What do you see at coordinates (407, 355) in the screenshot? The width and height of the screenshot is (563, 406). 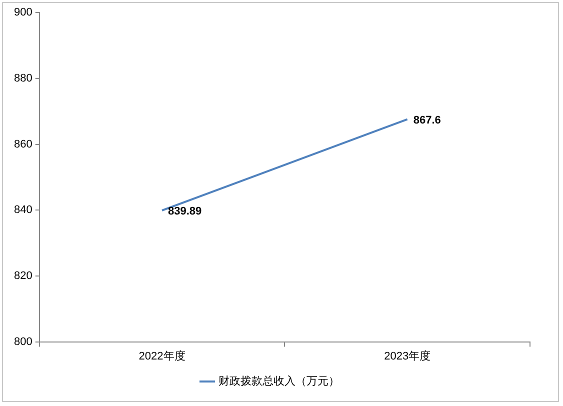 I see `x-tick-label: 2023年度` at bounding box center [407, 355].